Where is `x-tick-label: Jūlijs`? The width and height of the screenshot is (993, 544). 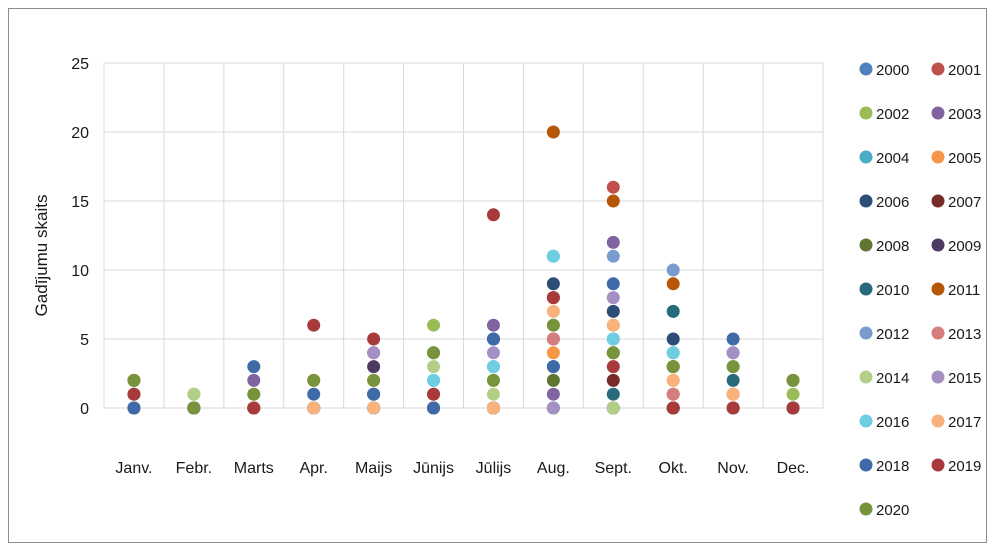 x-tick-label: Jūlijs is located at coordinates (494, 468).